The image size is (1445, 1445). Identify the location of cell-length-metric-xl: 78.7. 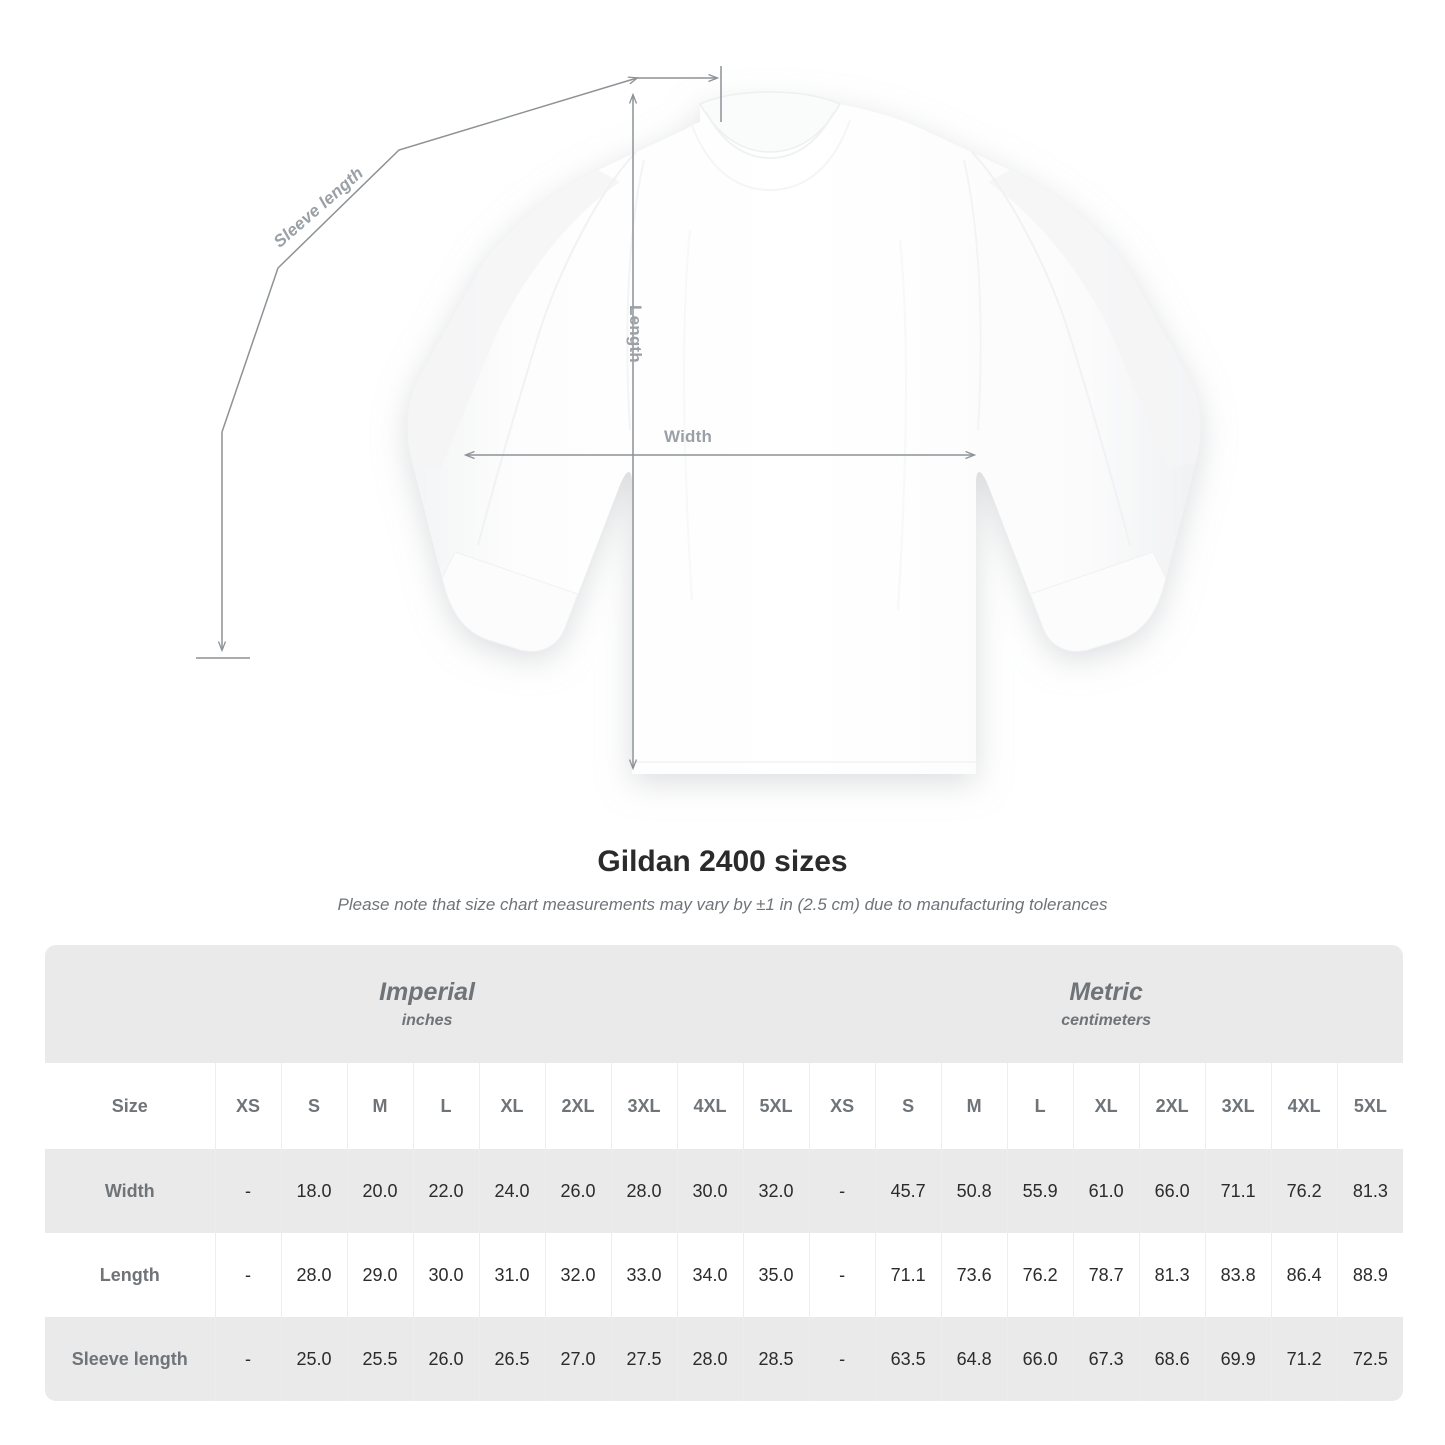
(1106, 1275).